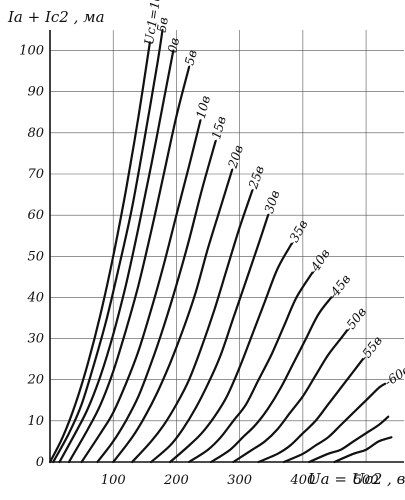  What do you see at coordinates (255, 179) in the screenshot?
I see `curve-label: -25в` at bounding box center [255, 179].